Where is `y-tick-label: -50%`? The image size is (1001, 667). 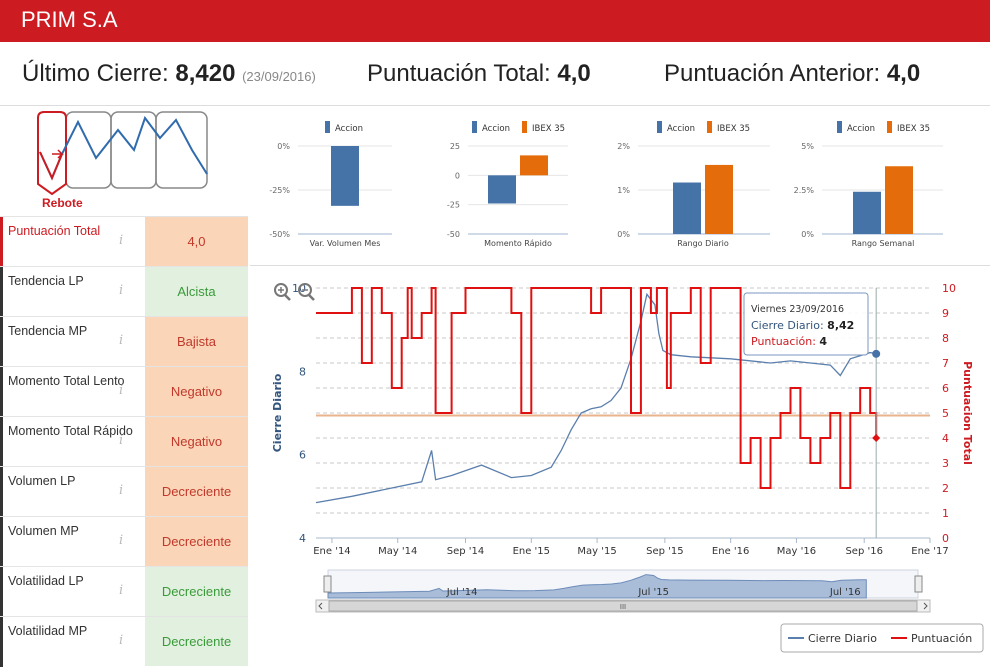
y-tick-label: -50% is located at coordinates (279, 234).